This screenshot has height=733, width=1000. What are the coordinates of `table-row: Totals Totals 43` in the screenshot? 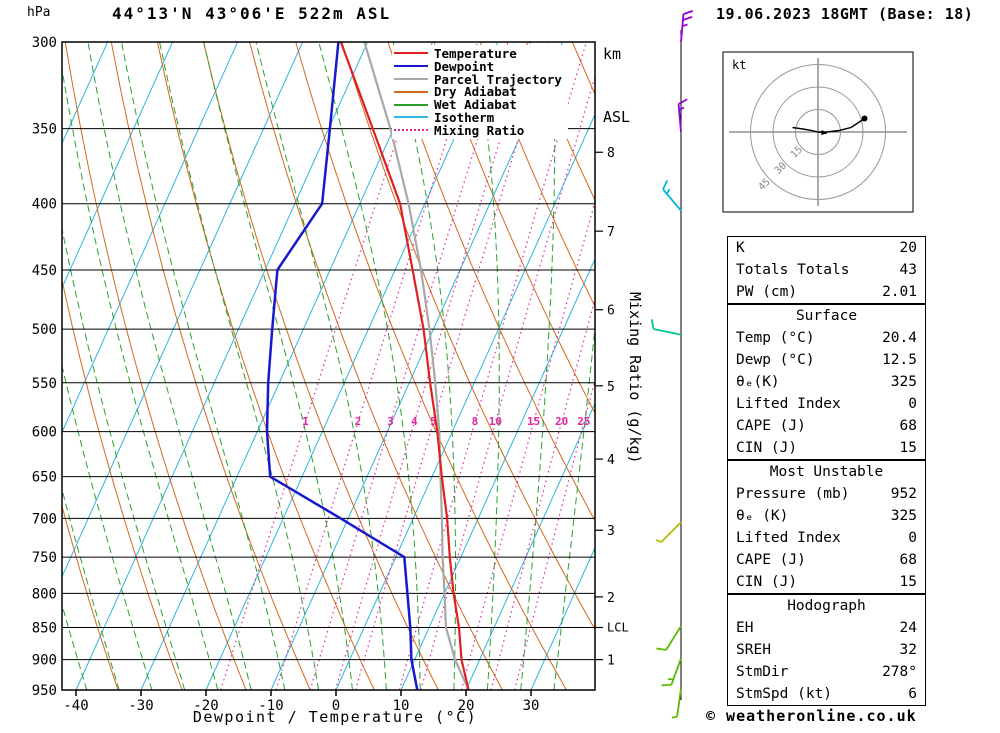 It's located at (826, 270).